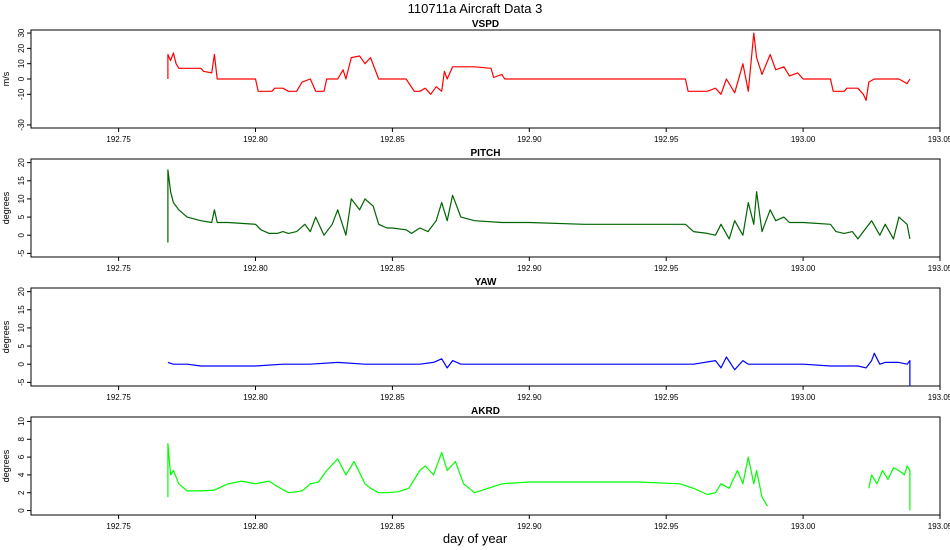  What do you see at coordinates (475, 538) in the screenshot?
I see `x-axis-label: day of year` at bounding box center [475, 538].